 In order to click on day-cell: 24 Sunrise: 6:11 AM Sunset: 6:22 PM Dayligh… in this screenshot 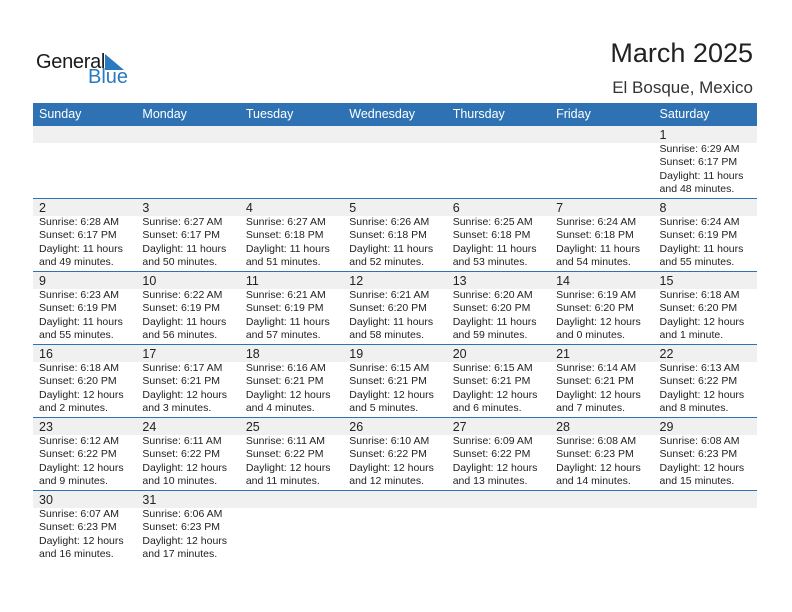, I will do `click(187, 453)`.